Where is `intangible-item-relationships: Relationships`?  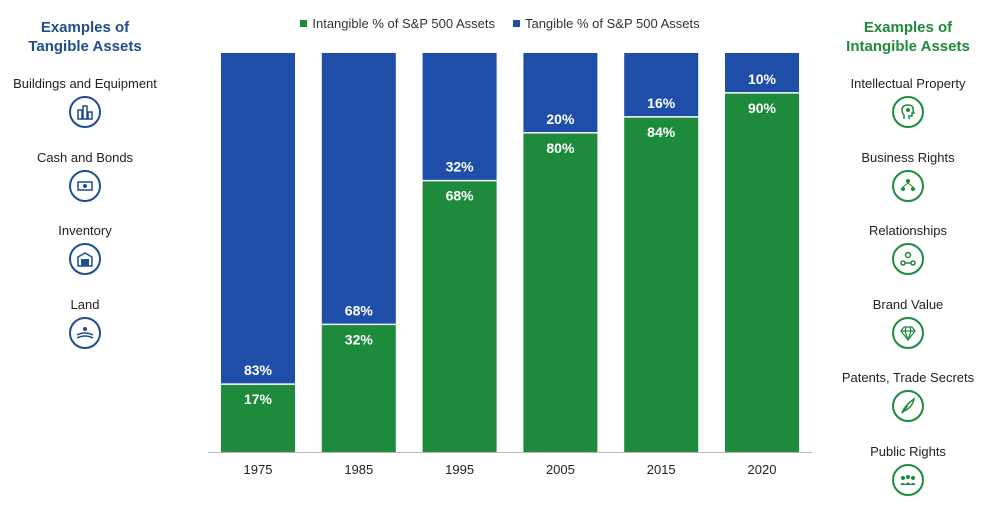
intangible-item-relationships: Relationships is located at coordinates (908, 260).